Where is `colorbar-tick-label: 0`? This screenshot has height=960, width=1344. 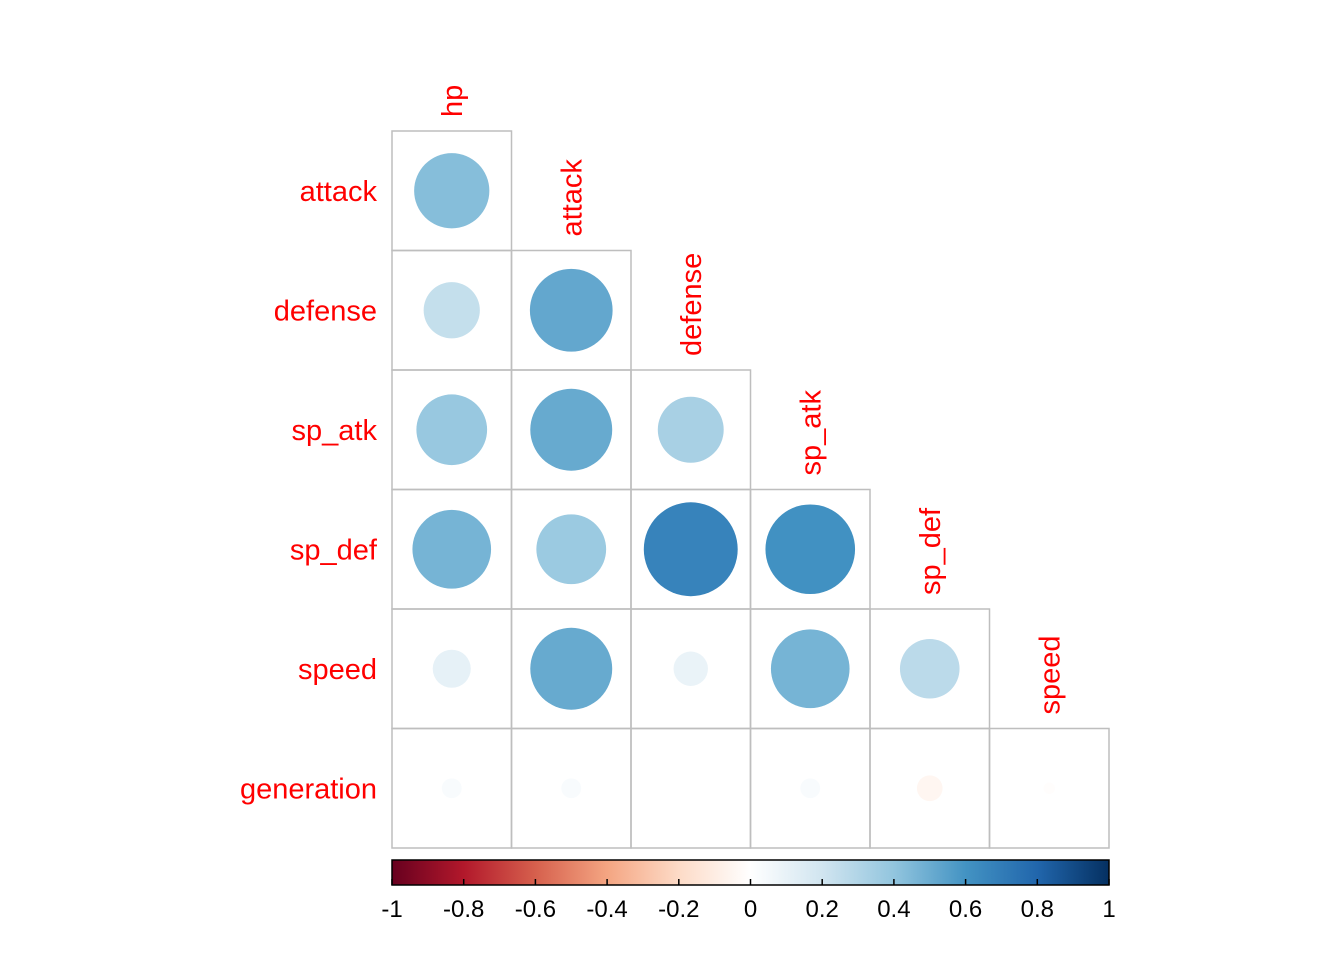 colorbar-tick-label: 0 is located at coordinates (750, 909).